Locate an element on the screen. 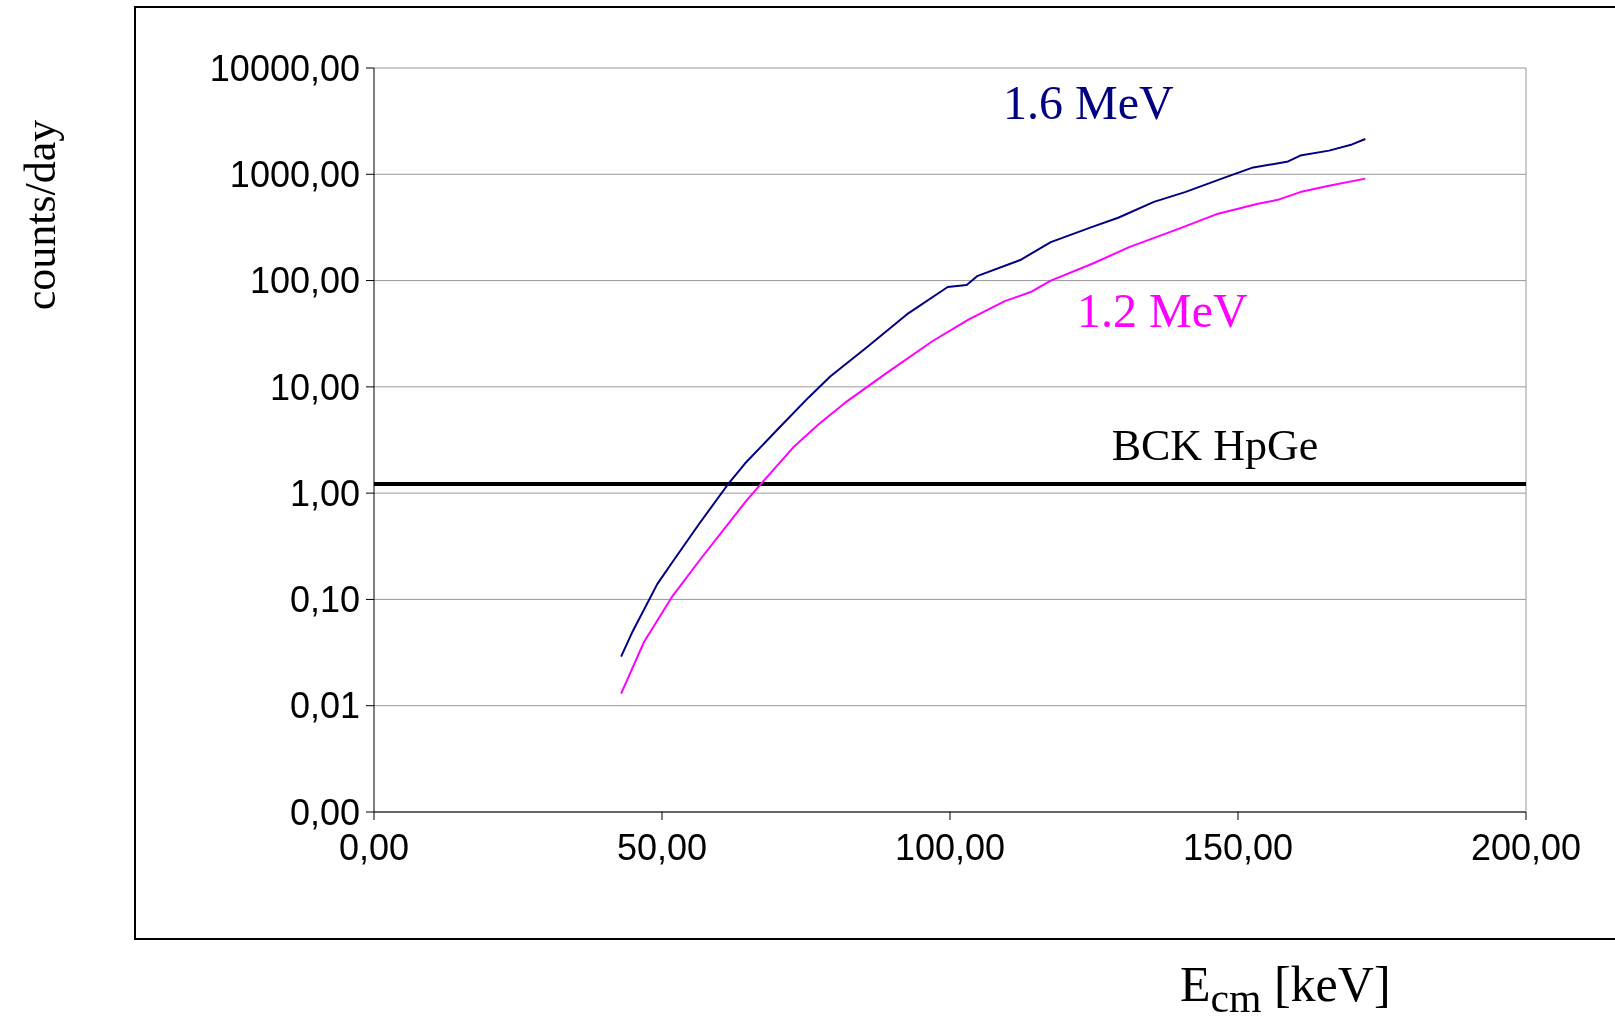 The height and width of the screenshot is (1022, 1615). y-tick-label: 1000,00 is located at coordinates (294, 175).